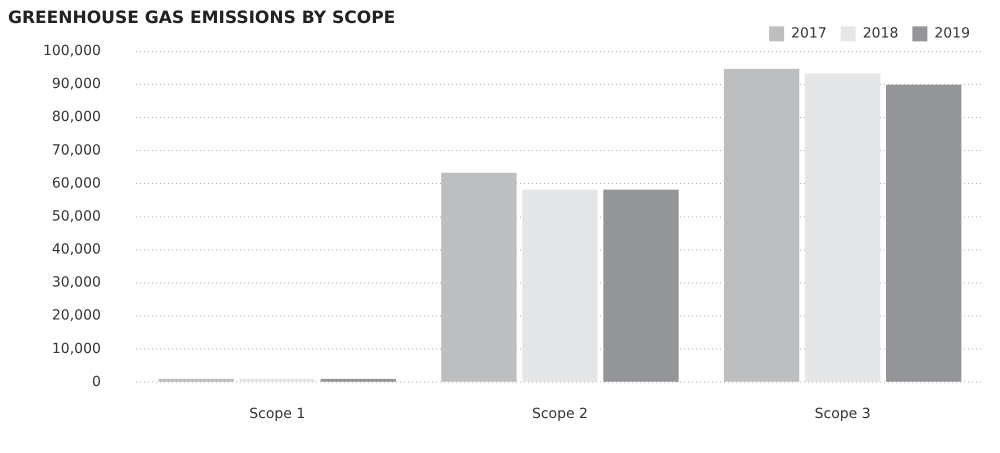  What do you see at coordinates (560, 414) in the screenshot?
I see `x-tick-label: Scope 2` at bounding box center [560, 414].